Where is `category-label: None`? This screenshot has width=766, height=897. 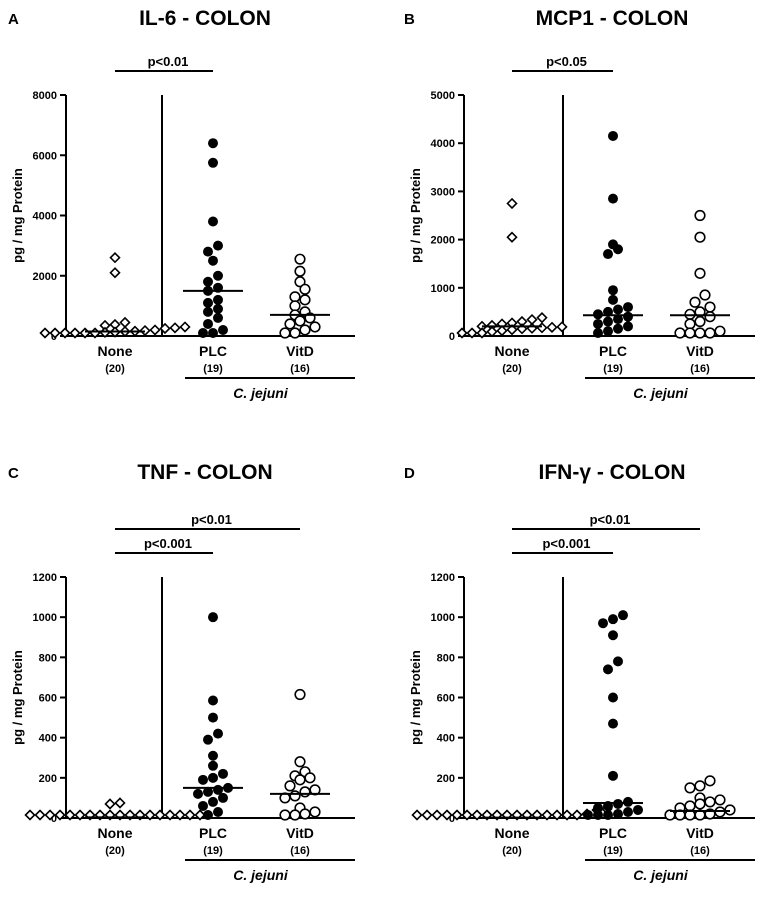 category-label: None is located at coordinates (512, 351).